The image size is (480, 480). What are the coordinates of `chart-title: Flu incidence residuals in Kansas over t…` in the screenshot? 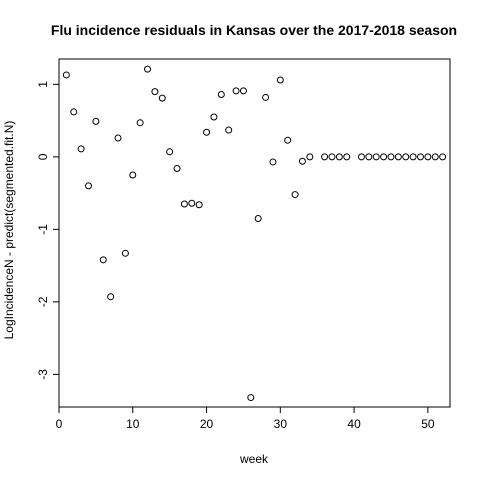 It's located at (254, 30).